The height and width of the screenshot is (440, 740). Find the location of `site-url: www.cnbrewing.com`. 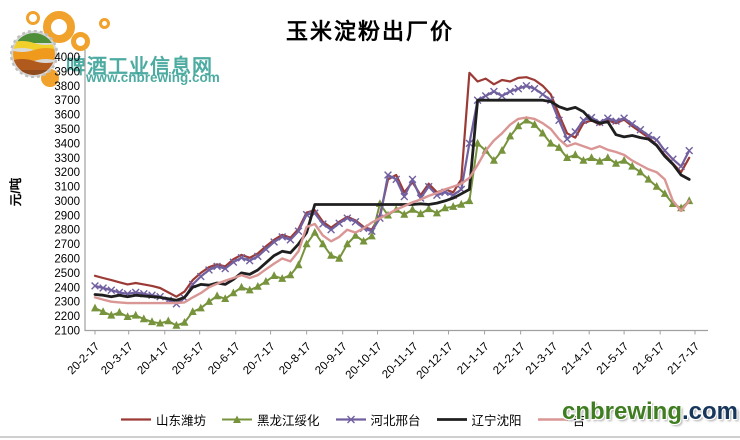

site-url: www.cnbrewing.com is located at coordinates (153, 77).